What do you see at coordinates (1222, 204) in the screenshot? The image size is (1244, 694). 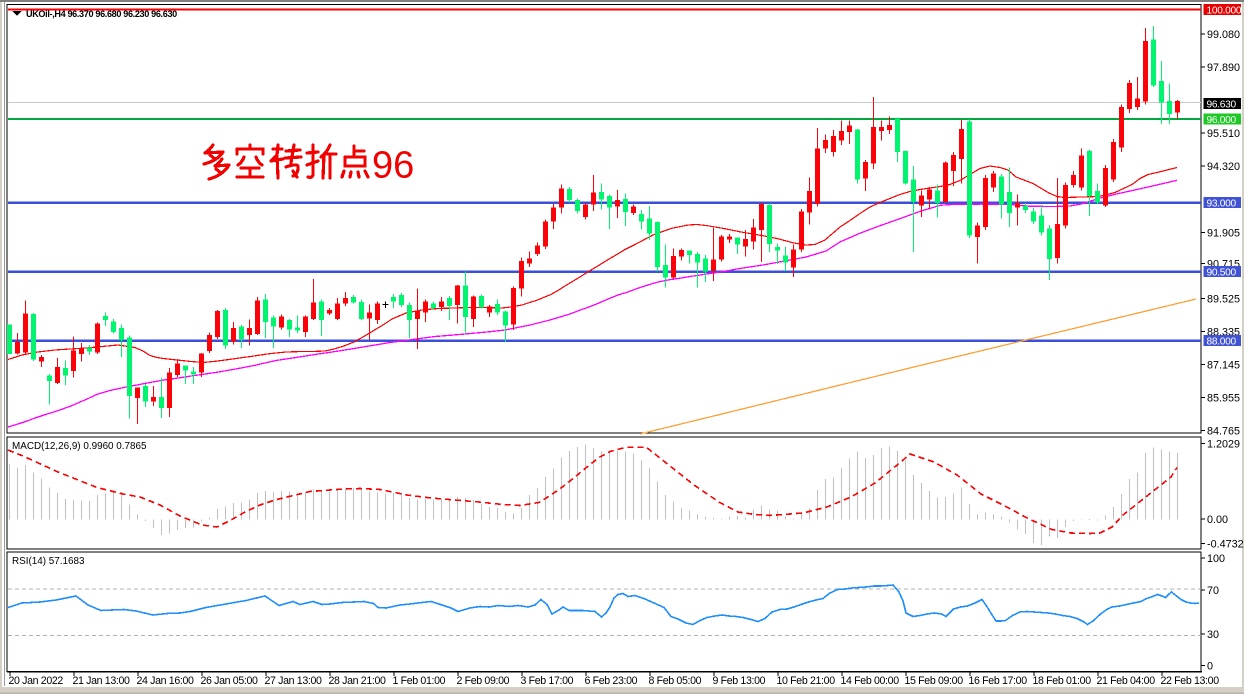 I see `svg-text: 93.000` at bounding box center [1222, 204].